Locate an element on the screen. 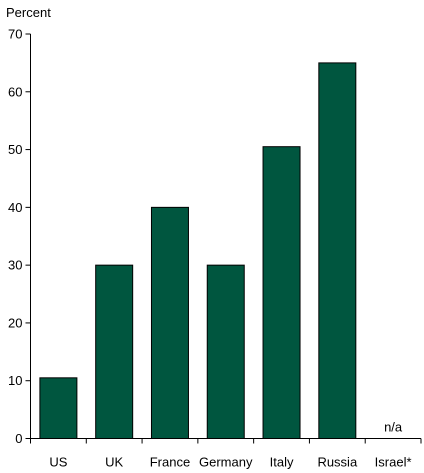 This screenshot has height=473, width=424. bar-us is located at coordinates (58, 408).